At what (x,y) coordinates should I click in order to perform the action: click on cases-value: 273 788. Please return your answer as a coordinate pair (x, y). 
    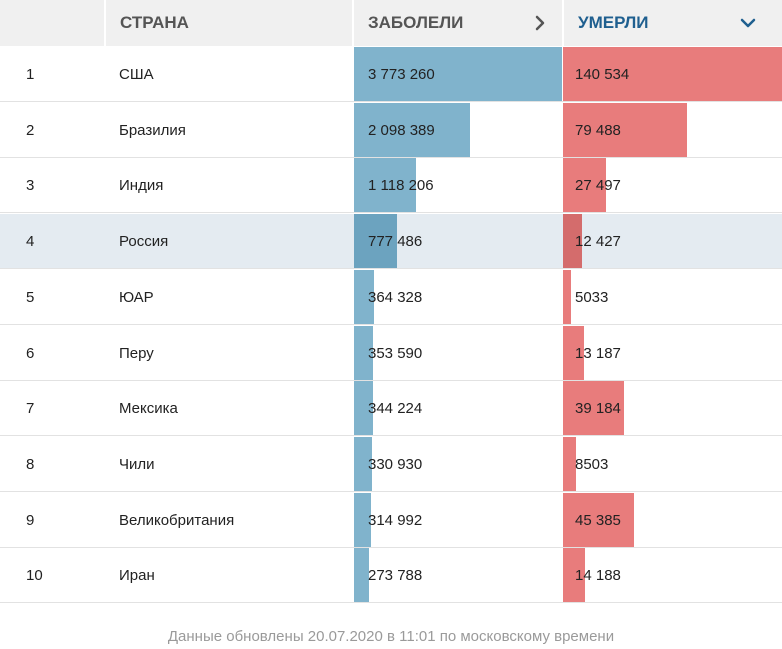
    Looking at the image, I should click on (395, 576).